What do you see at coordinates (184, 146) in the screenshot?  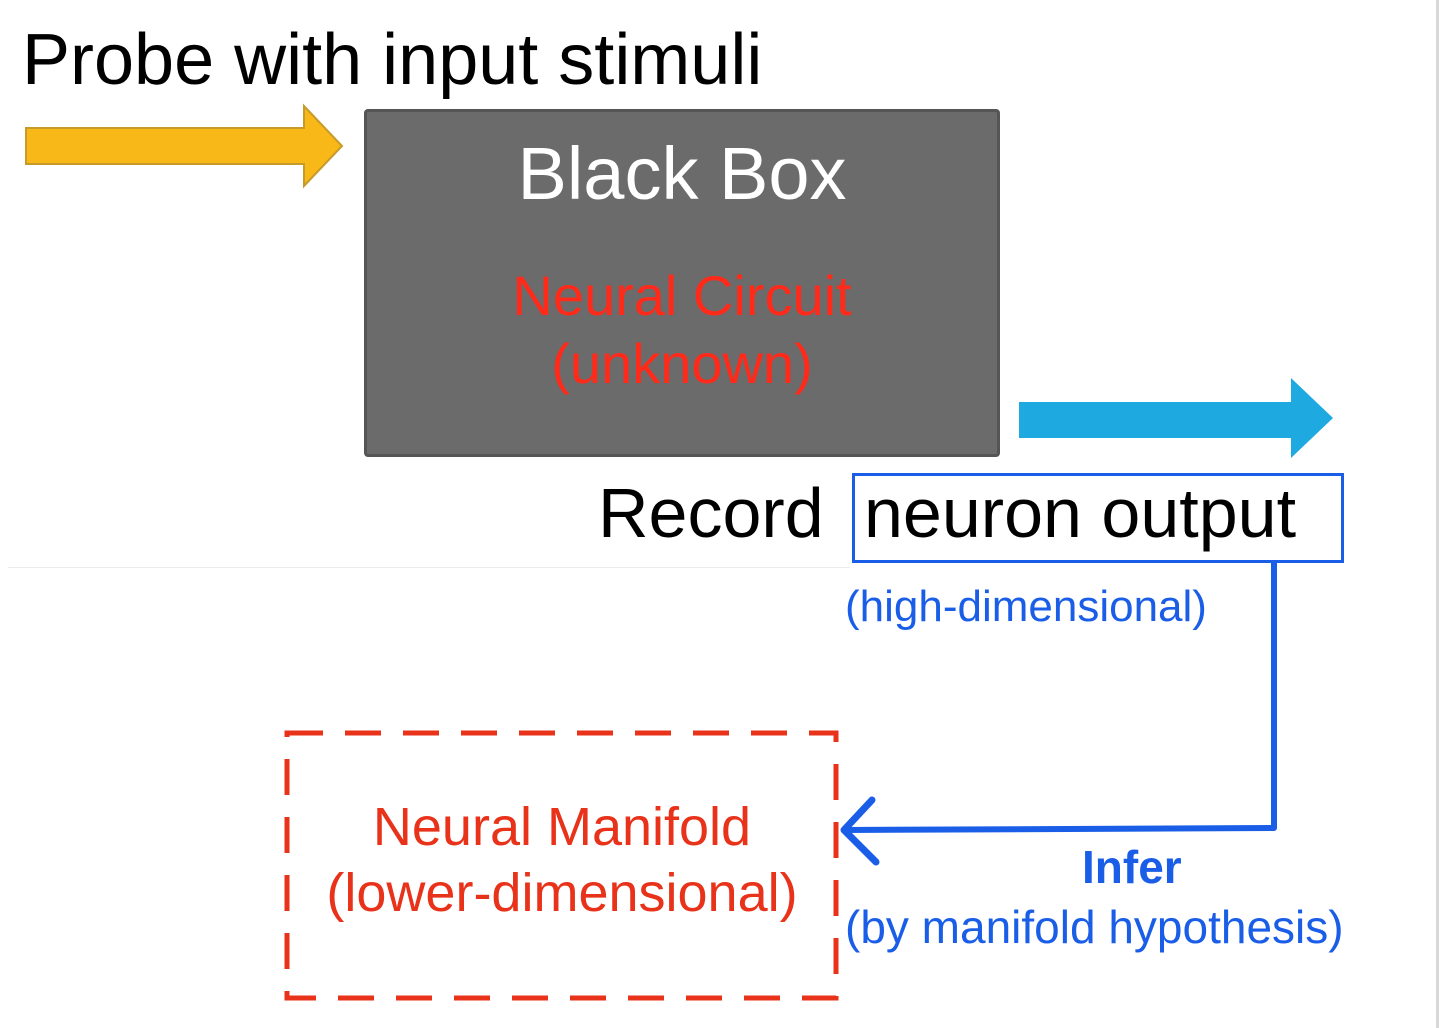 I see `input-arrow-icon` at bounding box center [184, 146].